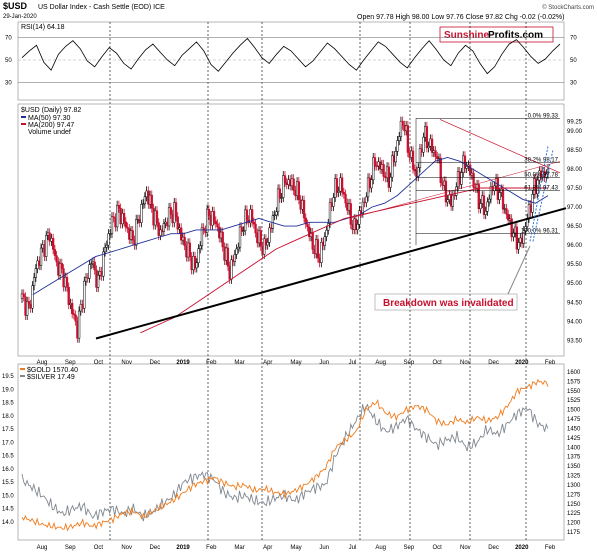 This screenshot has height=553, width=597. What do you see at coordinates (155, 363) in the screenshot?
I see `price-xtick-4: Dec` at bounding box center [155, 363].